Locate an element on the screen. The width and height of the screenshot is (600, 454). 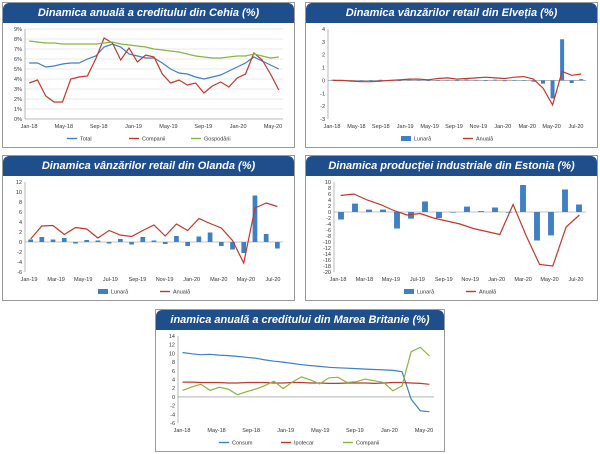
y-tick-label: -14 is located at coordinates (327, 255).